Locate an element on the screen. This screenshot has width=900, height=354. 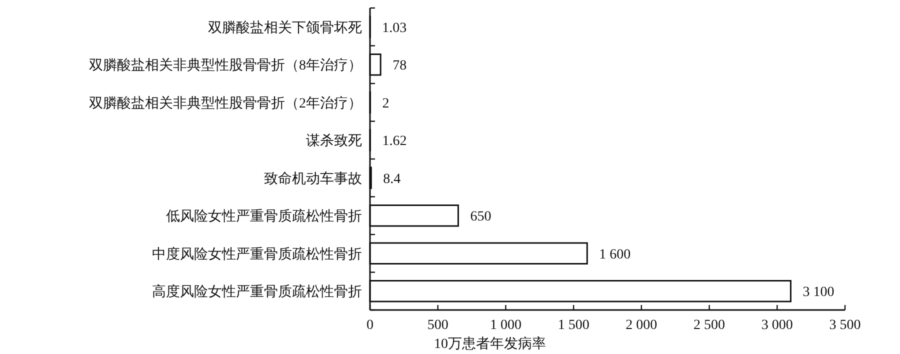
y-tick-label: 双膦酸盐相关非典型性股骨骨折（2年治疗） is located at coordinates (225, 103).